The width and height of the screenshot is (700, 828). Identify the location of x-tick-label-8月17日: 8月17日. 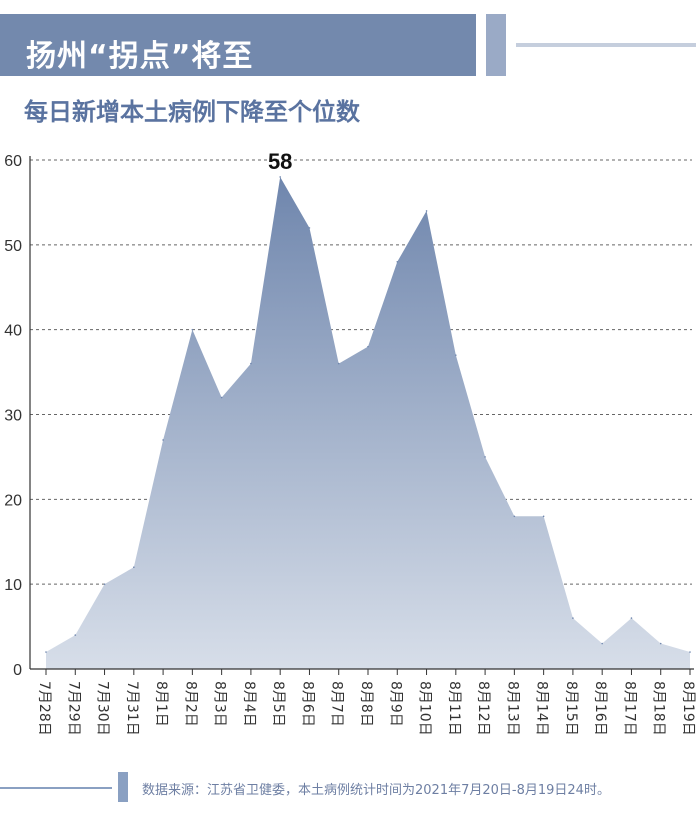
(629, 708).